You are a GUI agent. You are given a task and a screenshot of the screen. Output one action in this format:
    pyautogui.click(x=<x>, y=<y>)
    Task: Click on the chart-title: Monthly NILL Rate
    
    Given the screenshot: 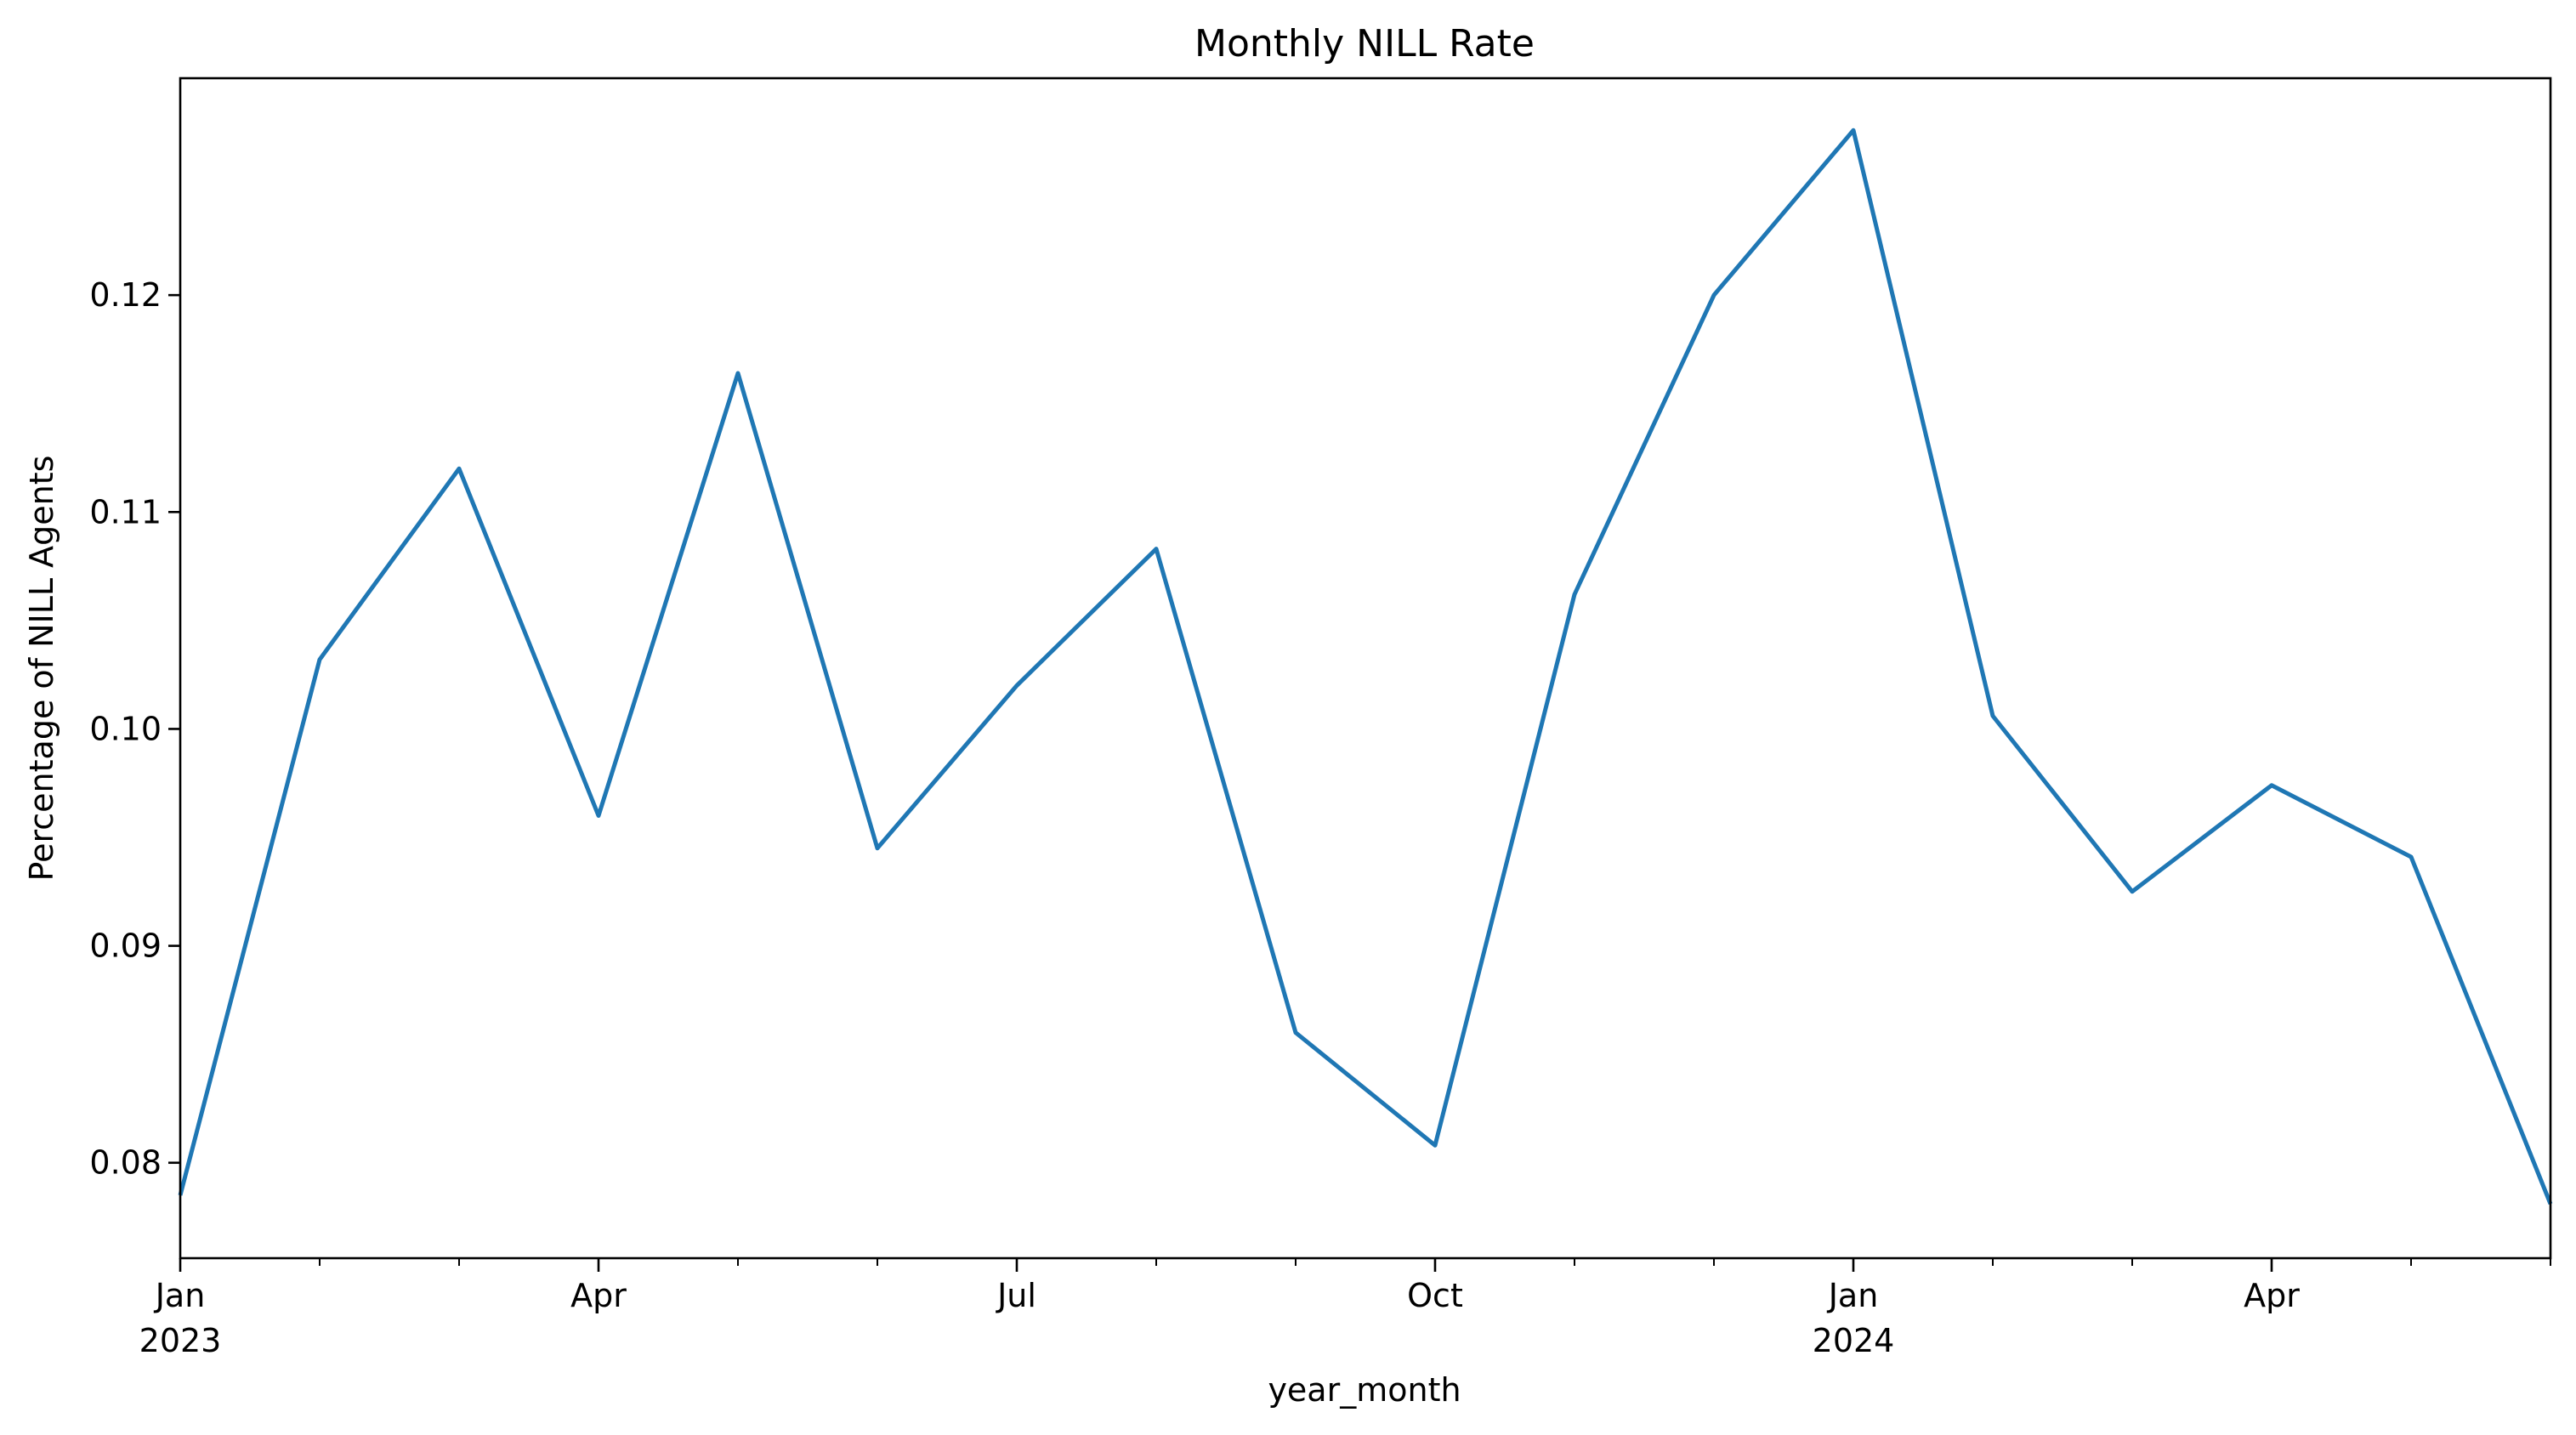 What is the action you would take?
    pyautogui.click(x=1364, y=44)
    